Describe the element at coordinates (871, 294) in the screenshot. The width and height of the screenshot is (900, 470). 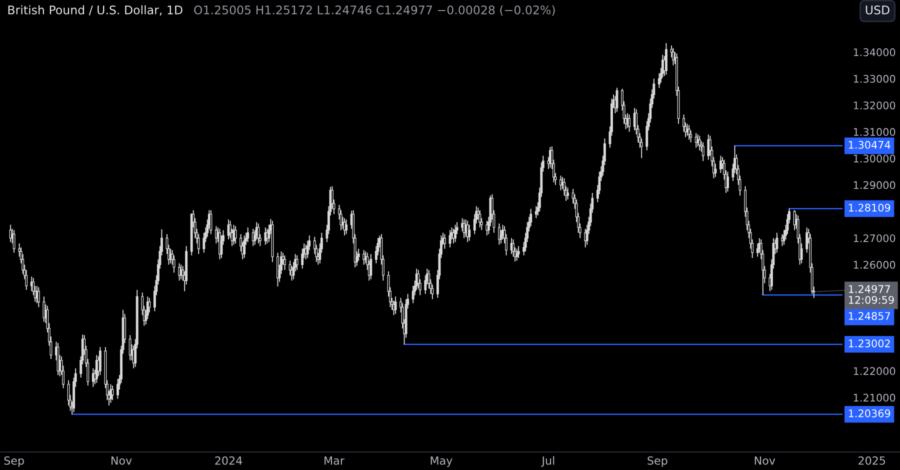
I see `annotation: 1.24977 12:09:59` at that location.